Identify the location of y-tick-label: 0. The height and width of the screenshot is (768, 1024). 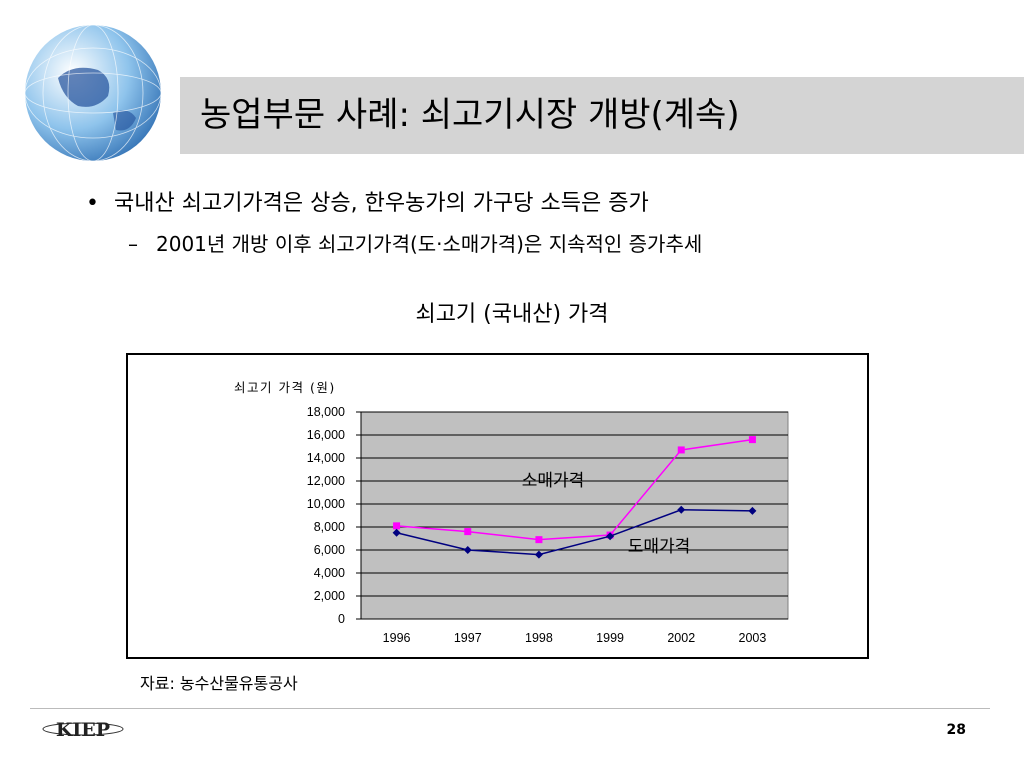
(341, 619).